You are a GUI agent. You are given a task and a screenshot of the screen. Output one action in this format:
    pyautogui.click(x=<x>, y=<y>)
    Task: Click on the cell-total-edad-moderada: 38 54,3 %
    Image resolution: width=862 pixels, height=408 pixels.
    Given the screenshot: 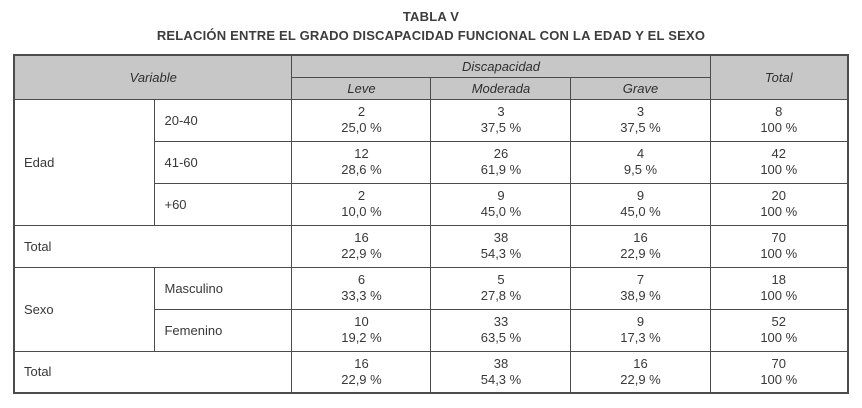 What is the action you would take?
    pyautogui.click(x=501, y=246)
    